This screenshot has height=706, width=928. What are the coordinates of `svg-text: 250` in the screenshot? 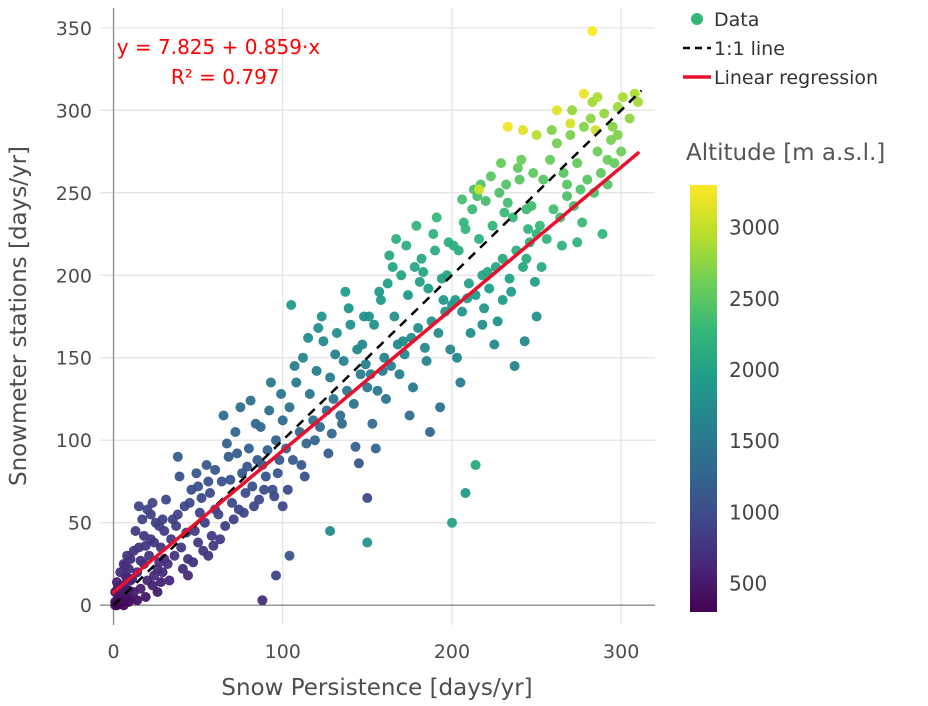 It's located at (74, 194).